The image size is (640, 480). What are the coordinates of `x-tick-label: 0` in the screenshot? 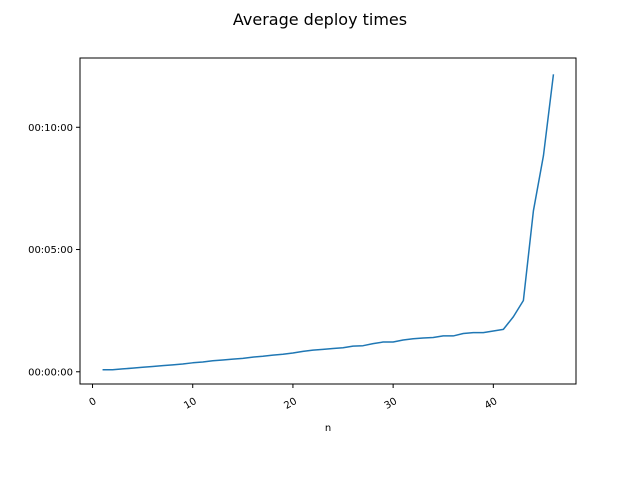 It's located at (93, 402).